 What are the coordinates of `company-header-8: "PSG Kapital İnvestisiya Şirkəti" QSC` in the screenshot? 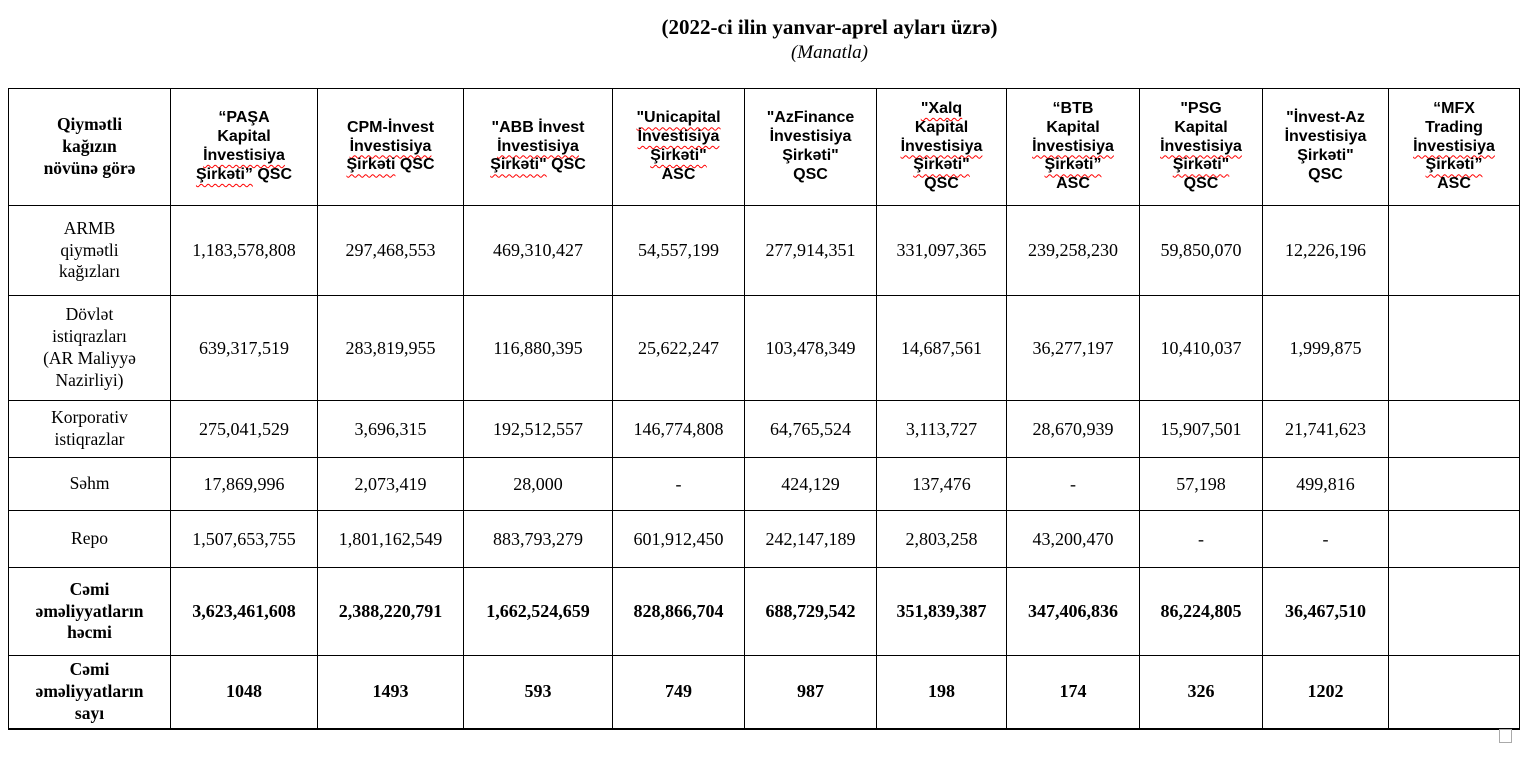 It's located at (1201, 147).